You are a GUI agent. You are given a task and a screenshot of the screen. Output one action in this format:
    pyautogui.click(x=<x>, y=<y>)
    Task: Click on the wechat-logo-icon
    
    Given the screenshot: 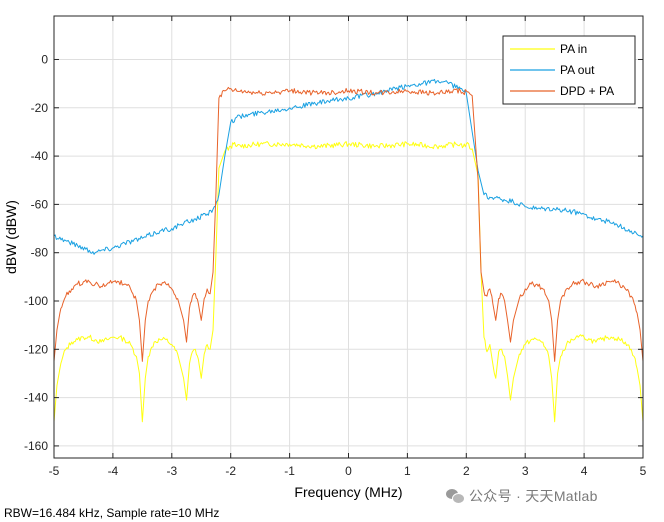 What is the action you would take?
    pyautogui.click(x=455, y=496)
    